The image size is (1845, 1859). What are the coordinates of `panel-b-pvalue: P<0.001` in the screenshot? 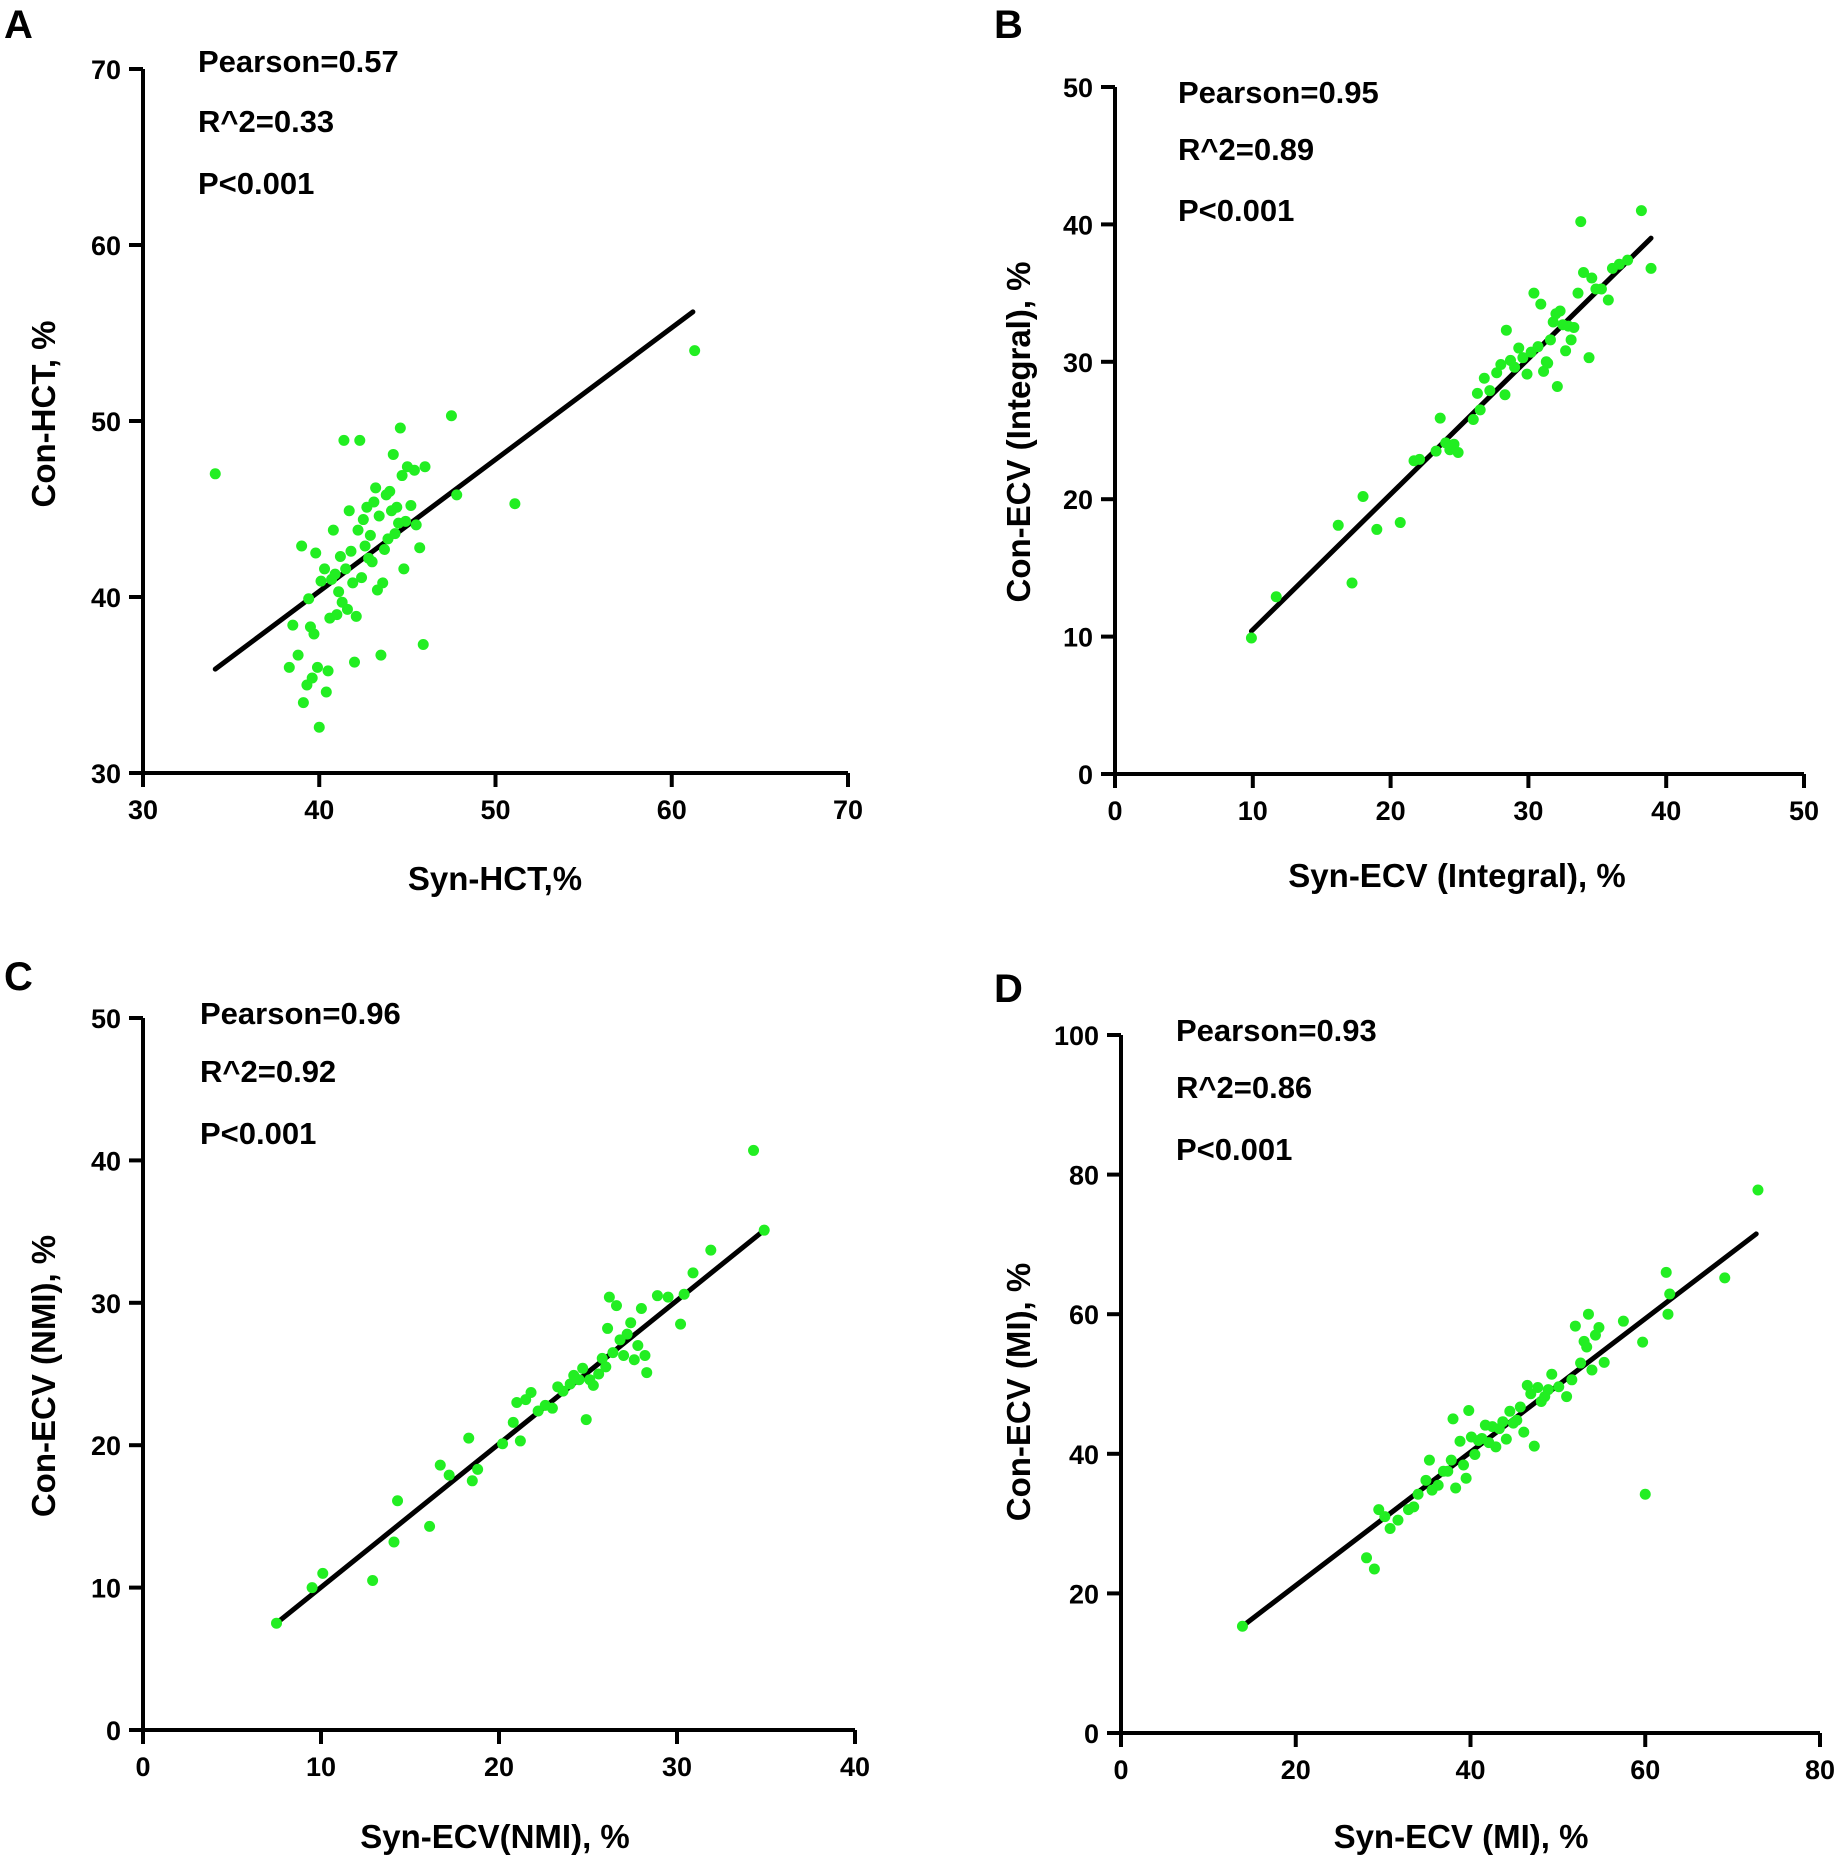 It's located at (1236, 210).